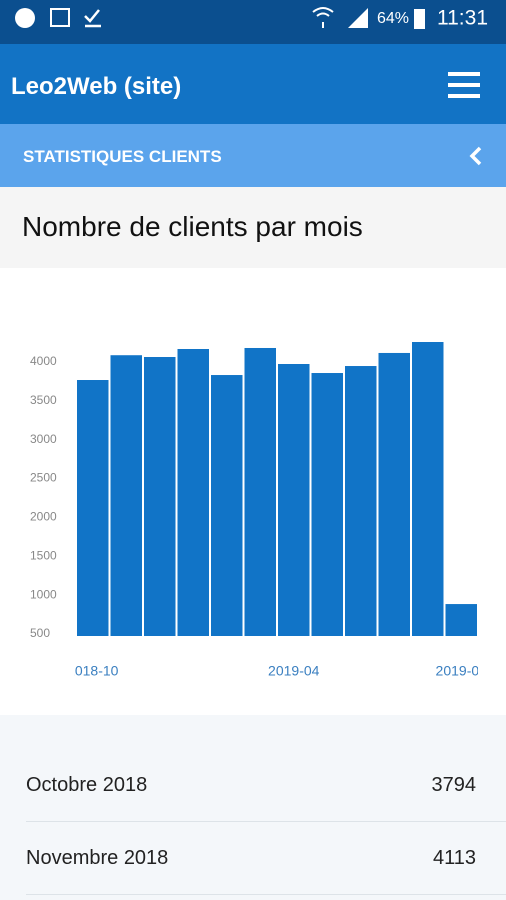  I want to click on card-header: Nombre de clients par mois, so click(253, 227).